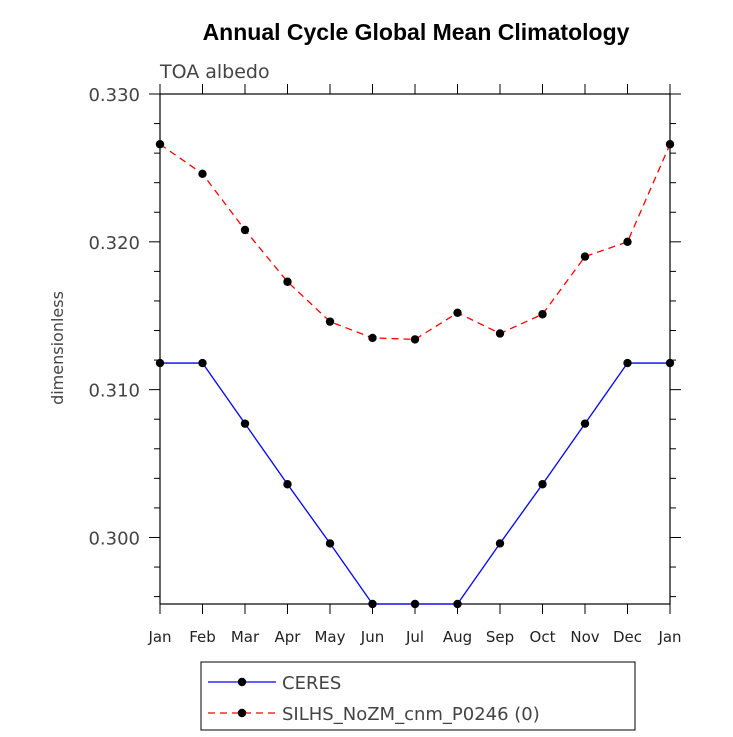 The height and width of the screenshot is (737, 733). What do you see at coordinates (416, 32) in the screenshot?
I see `chart-title: Annual Cycle Global Mean Climatology` at bounding box center [416, 32].